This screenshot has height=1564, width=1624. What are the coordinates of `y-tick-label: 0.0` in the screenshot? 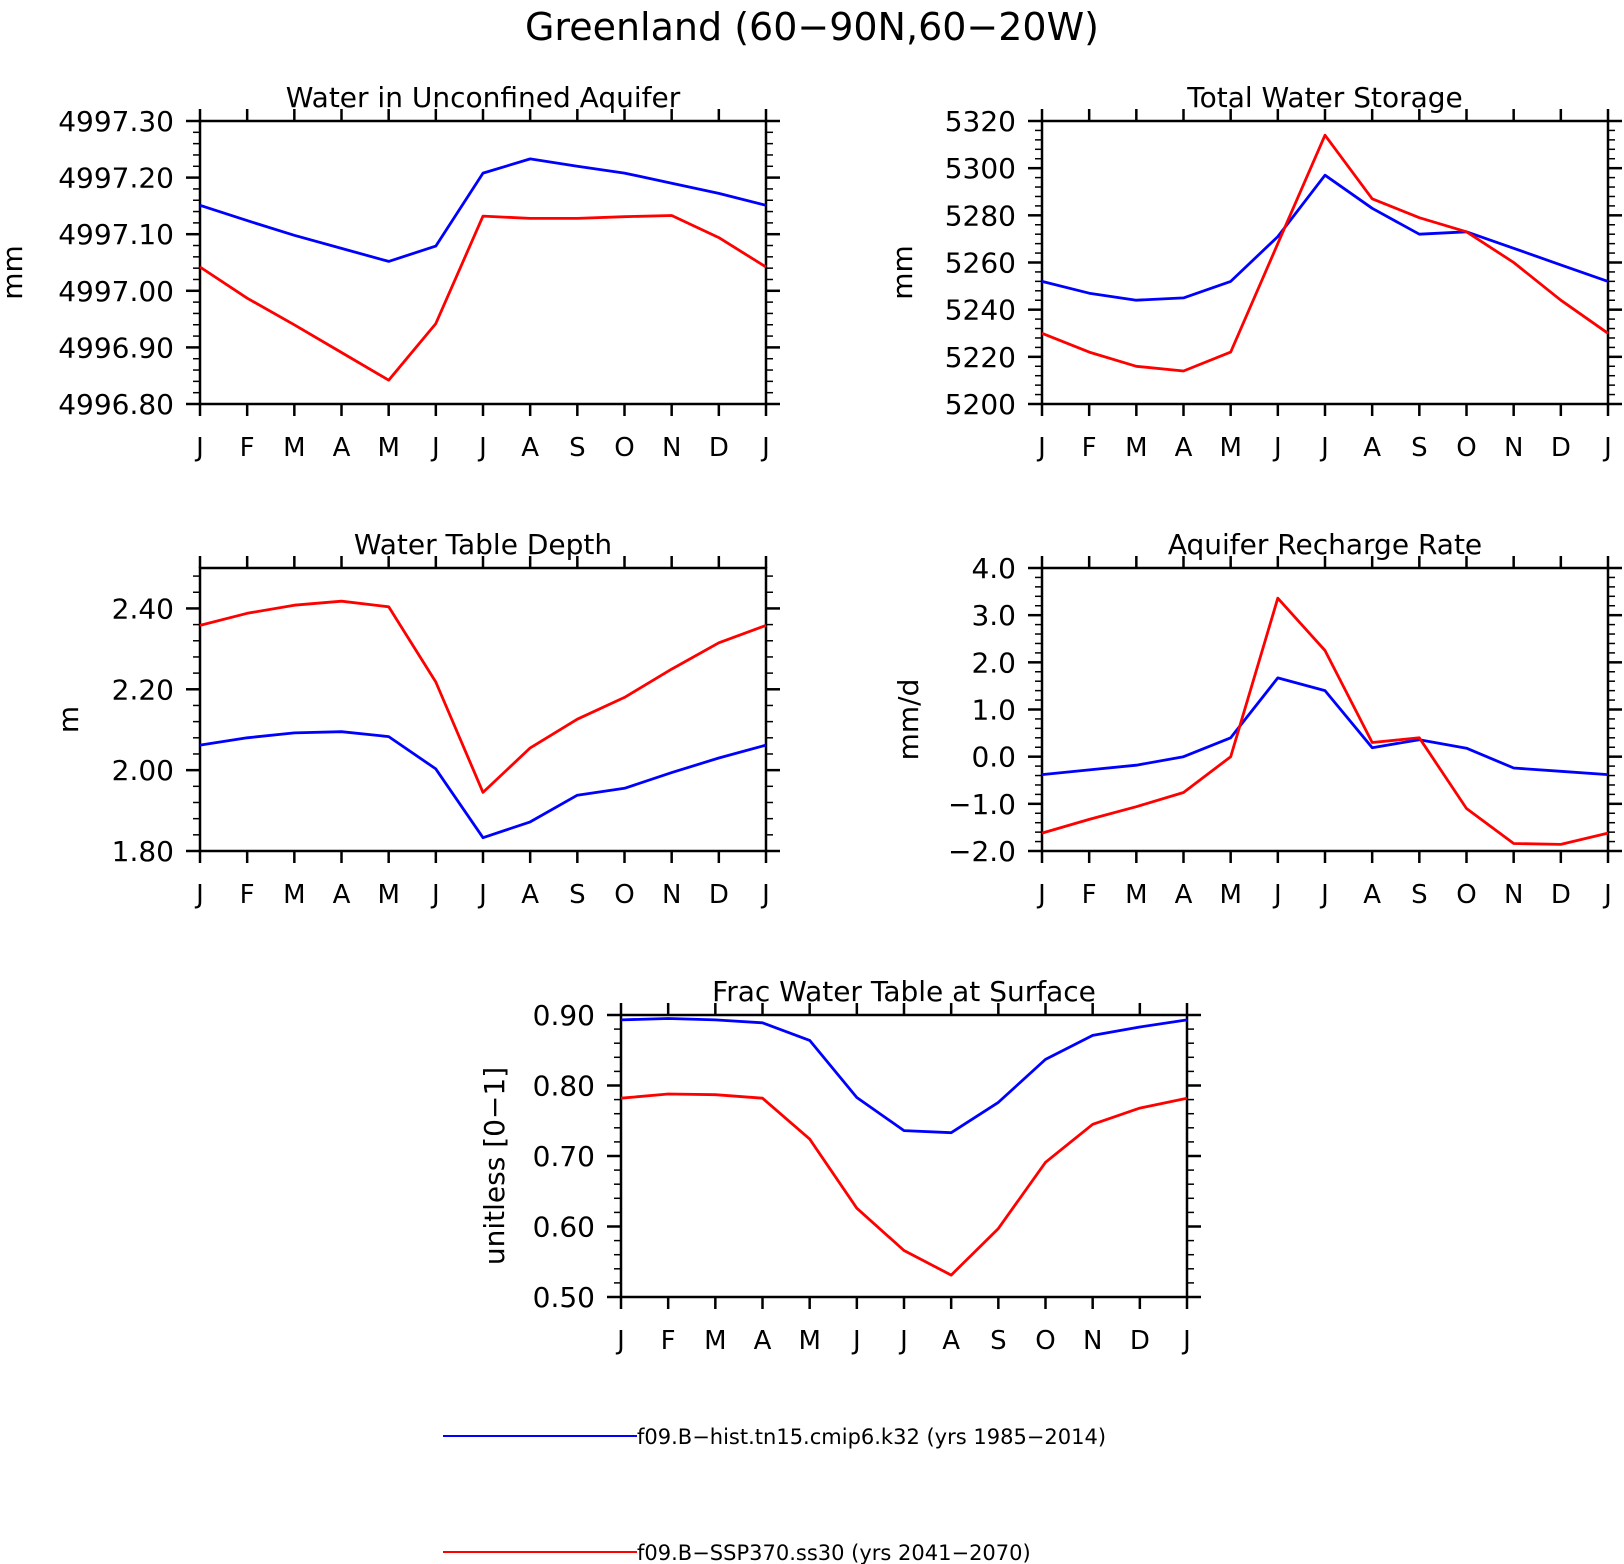 It's located at (993, 757).